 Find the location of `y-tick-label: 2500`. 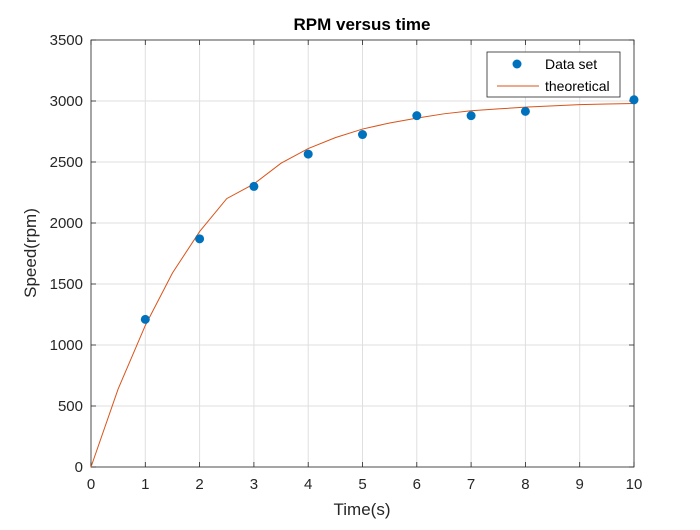

y-tick-label: 2500 is located at coordinates (66, 162).